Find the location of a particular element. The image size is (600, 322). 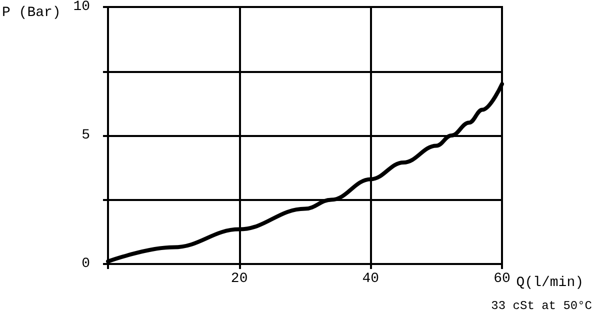

y-tick-label: 0 is located at coordinates (86, 264).